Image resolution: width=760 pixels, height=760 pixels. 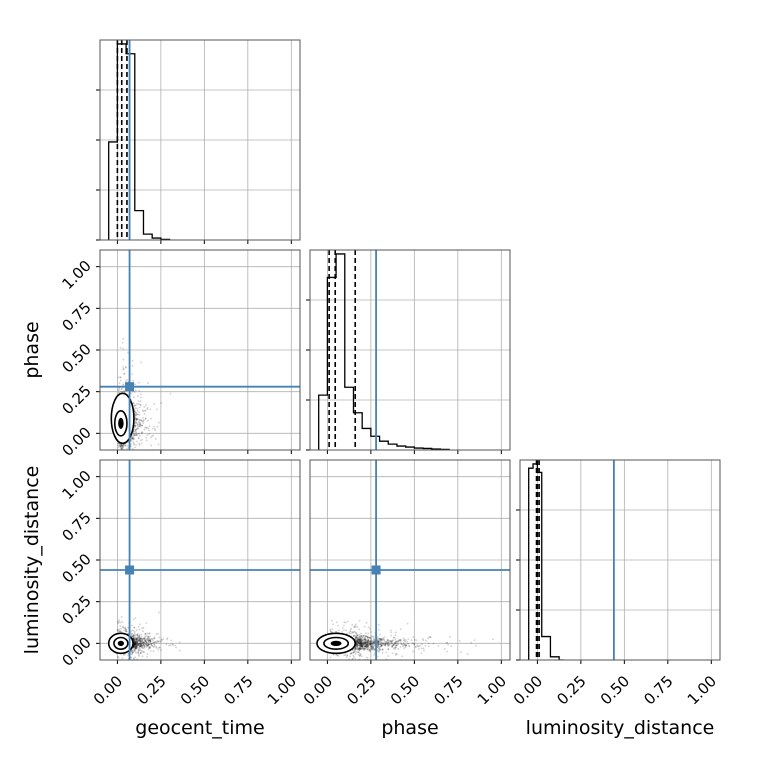 I want to click on panel-frame, so click(x=410, y=560).